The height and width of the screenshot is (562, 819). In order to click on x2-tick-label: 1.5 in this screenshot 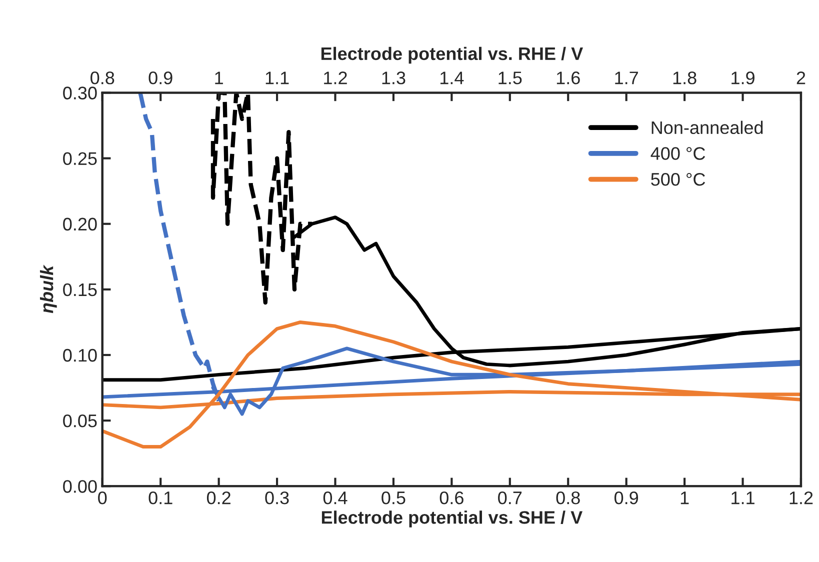, I will do `click(510, 78)`.